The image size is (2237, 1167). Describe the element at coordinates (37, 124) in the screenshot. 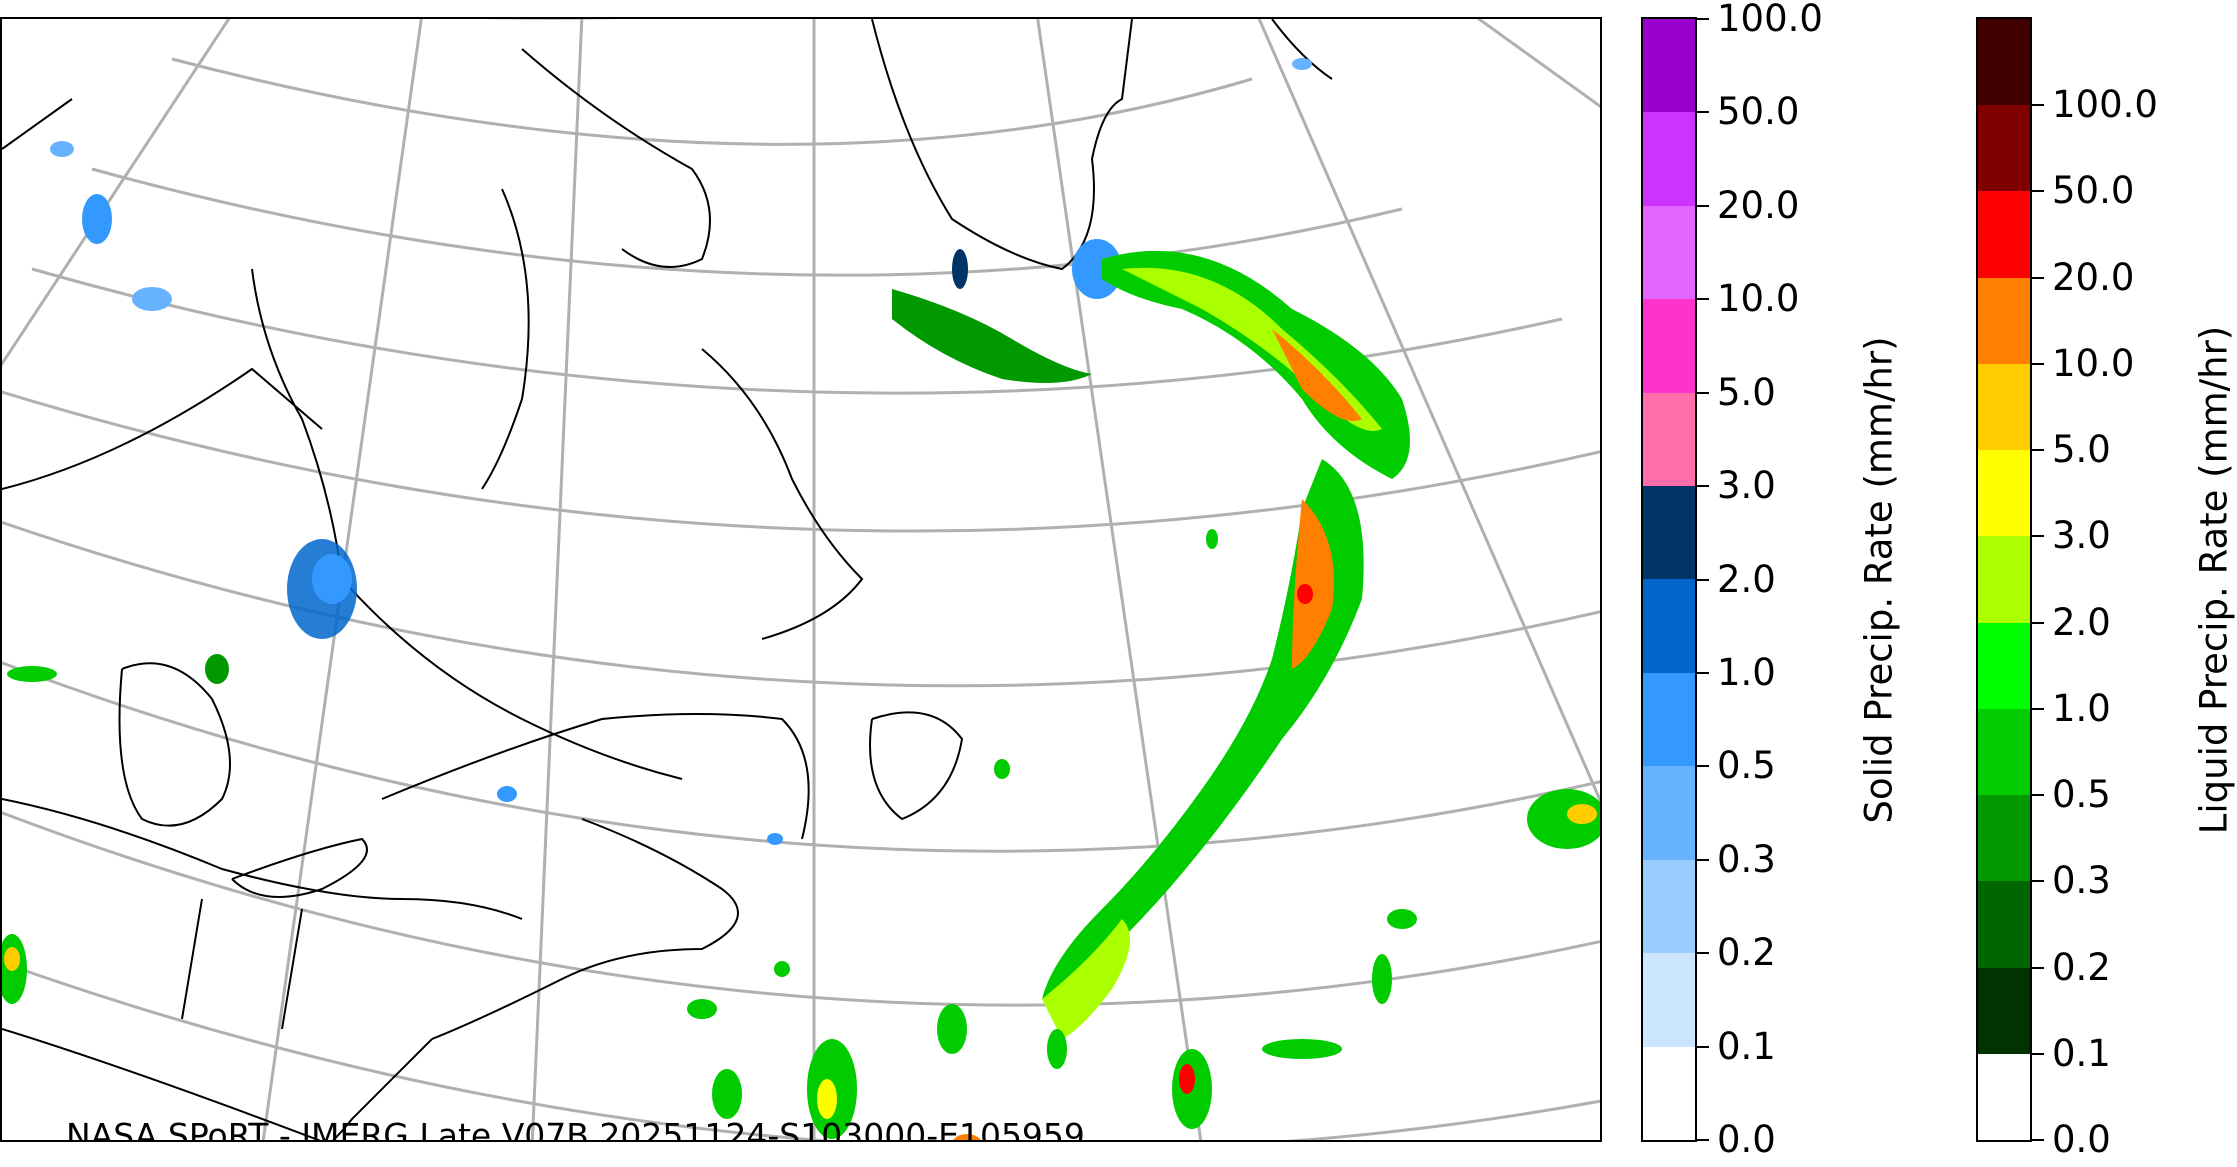

I see `province-border` at that location.